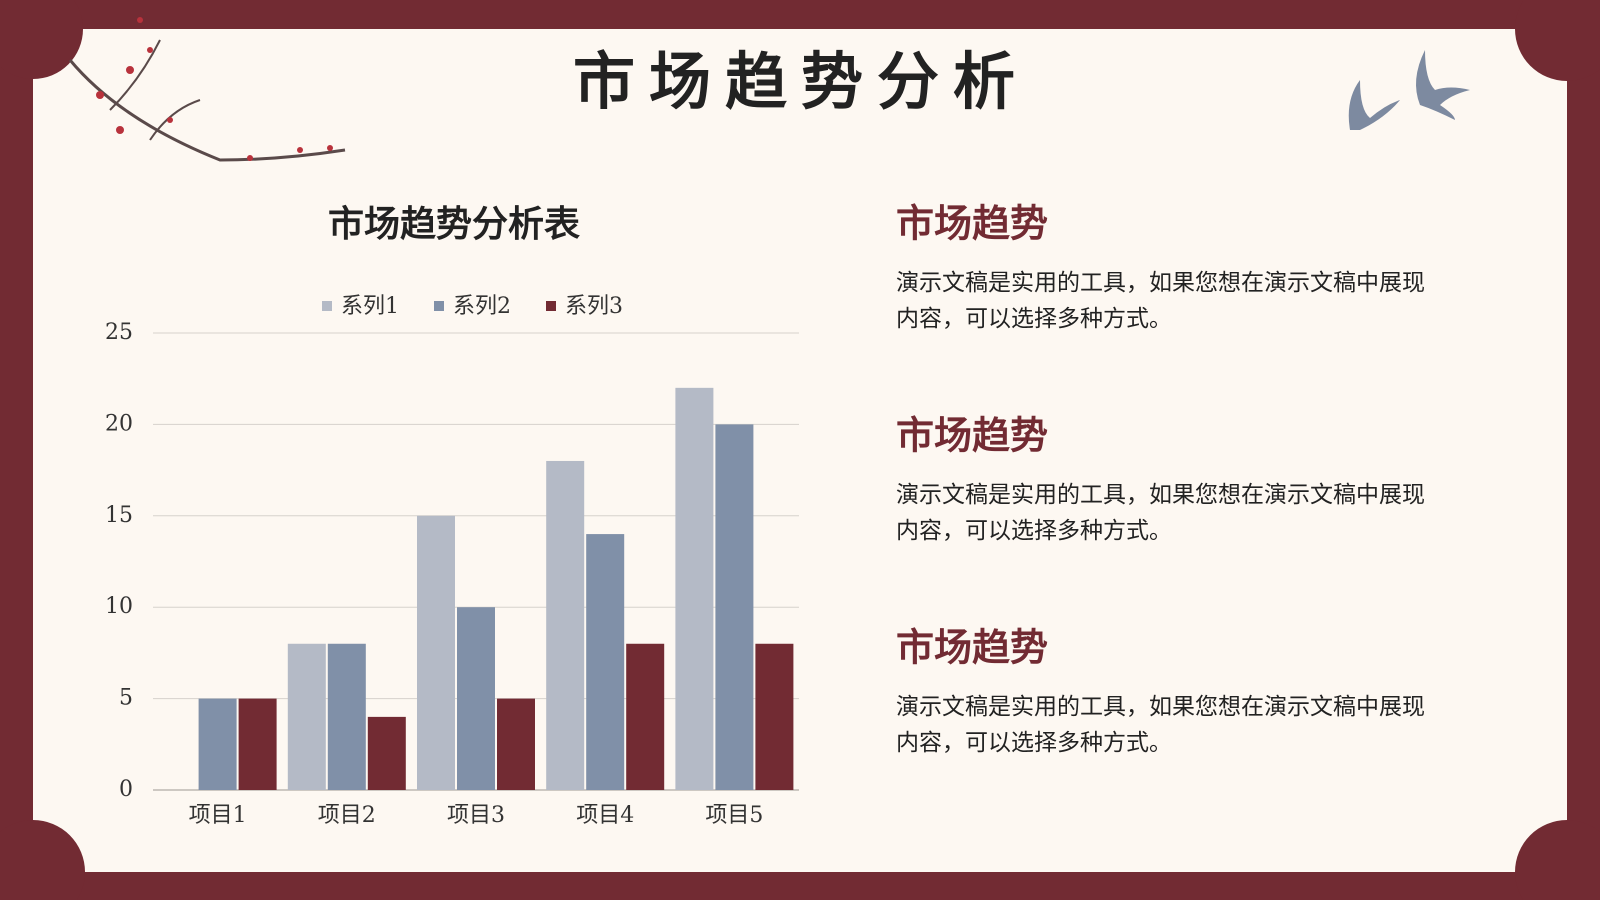 This screenshot has height=900, width=1600. What do you see at coordinates (801, 81) in the screenshot?
I see `slide-title: 市场趋势分析` at bounding box center [801, 81].